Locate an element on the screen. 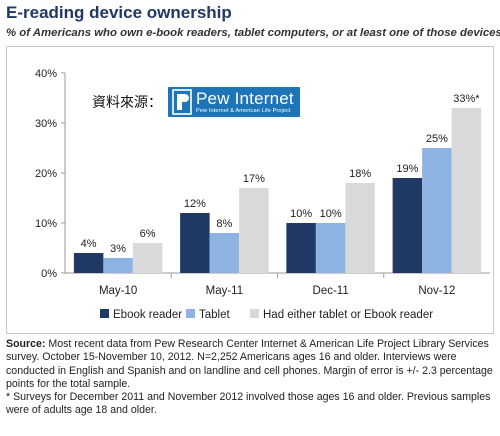 This screenshot has height=436, width=500. chart-title: E-reading device ownership is located at coordinates (119, 12).